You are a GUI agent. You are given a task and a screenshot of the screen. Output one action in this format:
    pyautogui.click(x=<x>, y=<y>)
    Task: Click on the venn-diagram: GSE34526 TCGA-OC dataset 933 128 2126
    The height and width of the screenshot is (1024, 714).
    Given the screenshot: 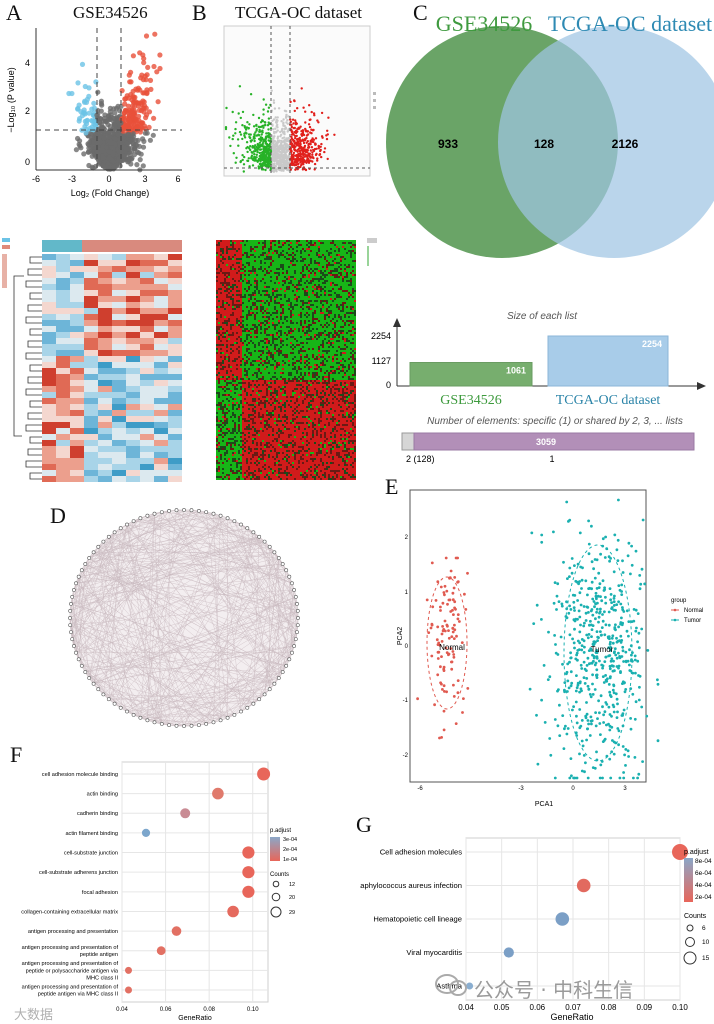 What is the action you would take?
    pyautogui.click(x=550, y=134)
    